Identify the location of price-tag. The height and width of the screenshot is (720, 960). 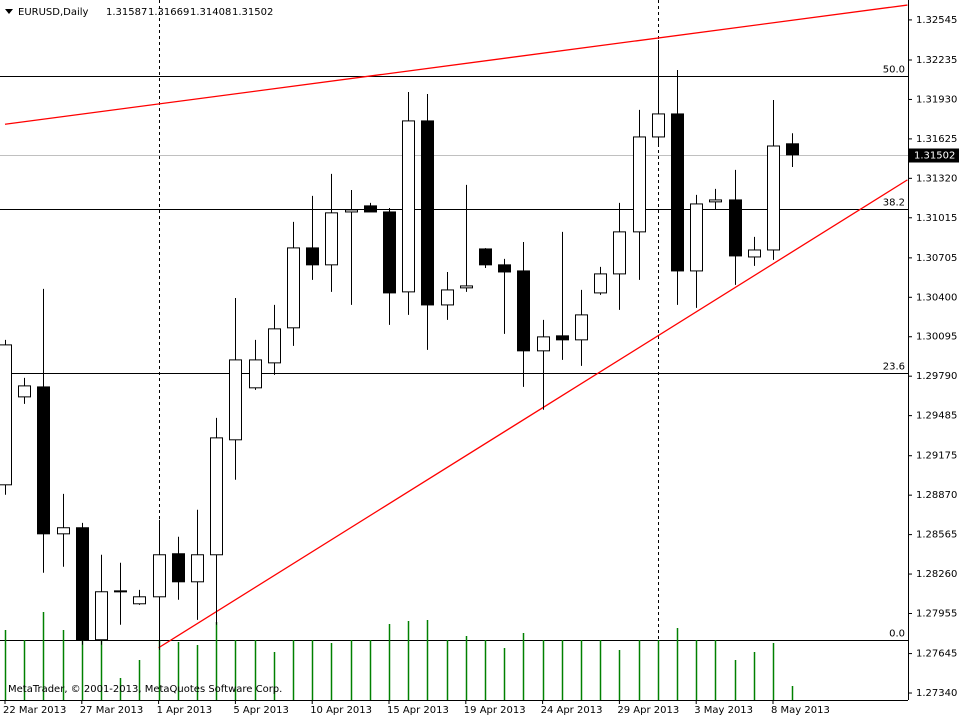
(934, 155).